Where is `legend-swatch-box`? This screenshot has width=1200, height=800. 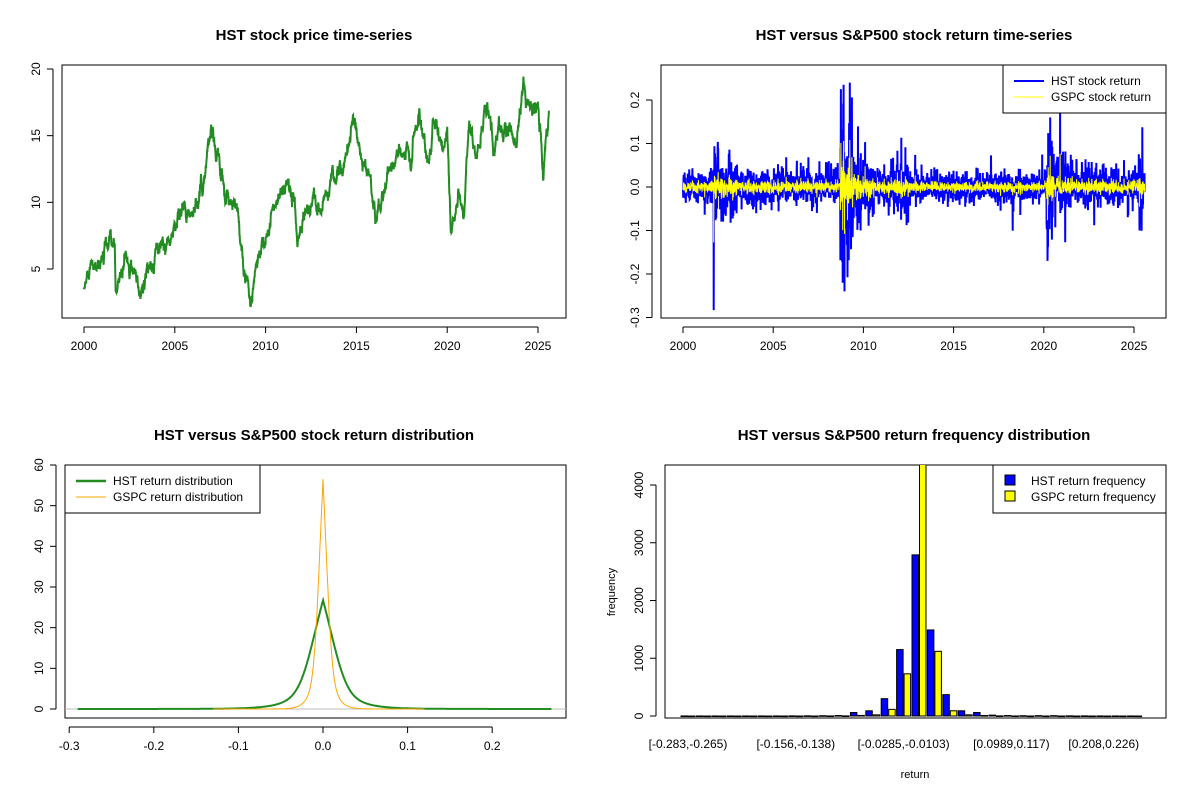
legend-swatch-box is located at coordinates (1010, 496).